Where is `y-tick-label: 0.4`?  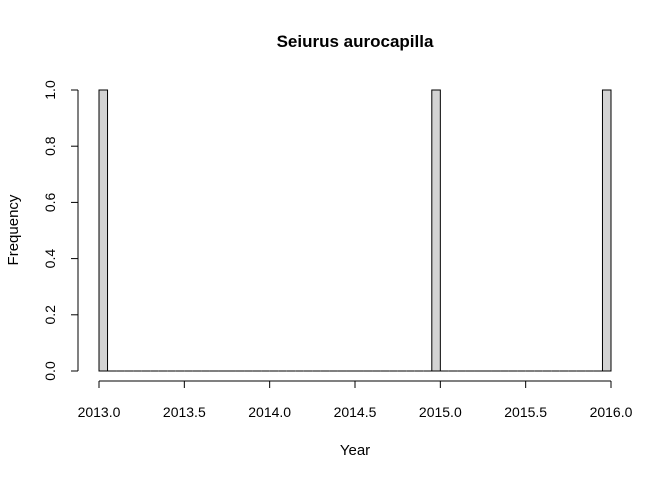
y-tick-label: 0.4 is located at coordinates (50, 259).